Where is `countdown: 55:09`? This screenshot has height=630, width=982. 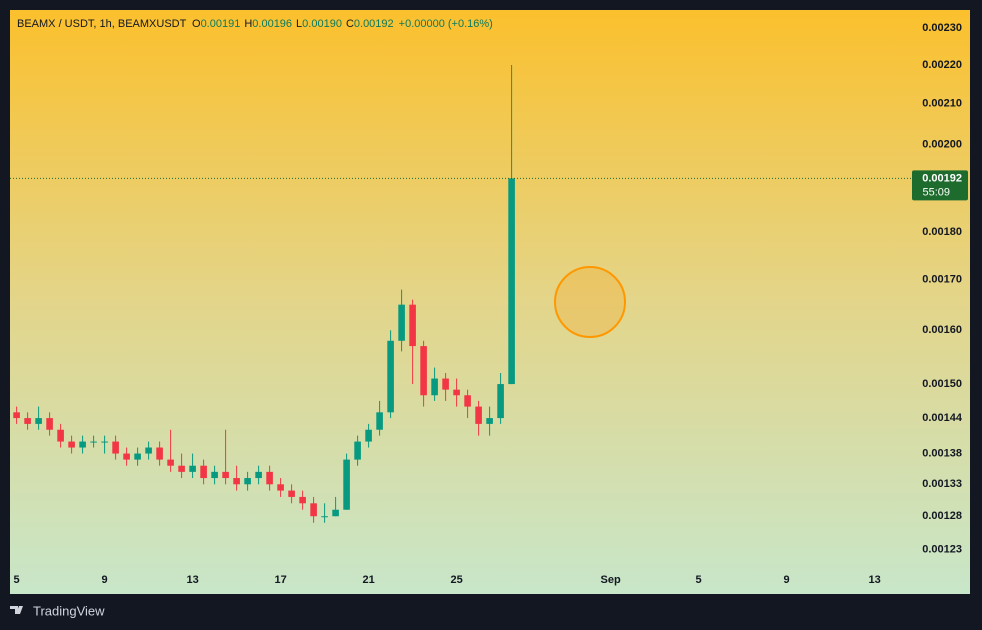
countdown: 55:09 is located at coordinates (936, 192).